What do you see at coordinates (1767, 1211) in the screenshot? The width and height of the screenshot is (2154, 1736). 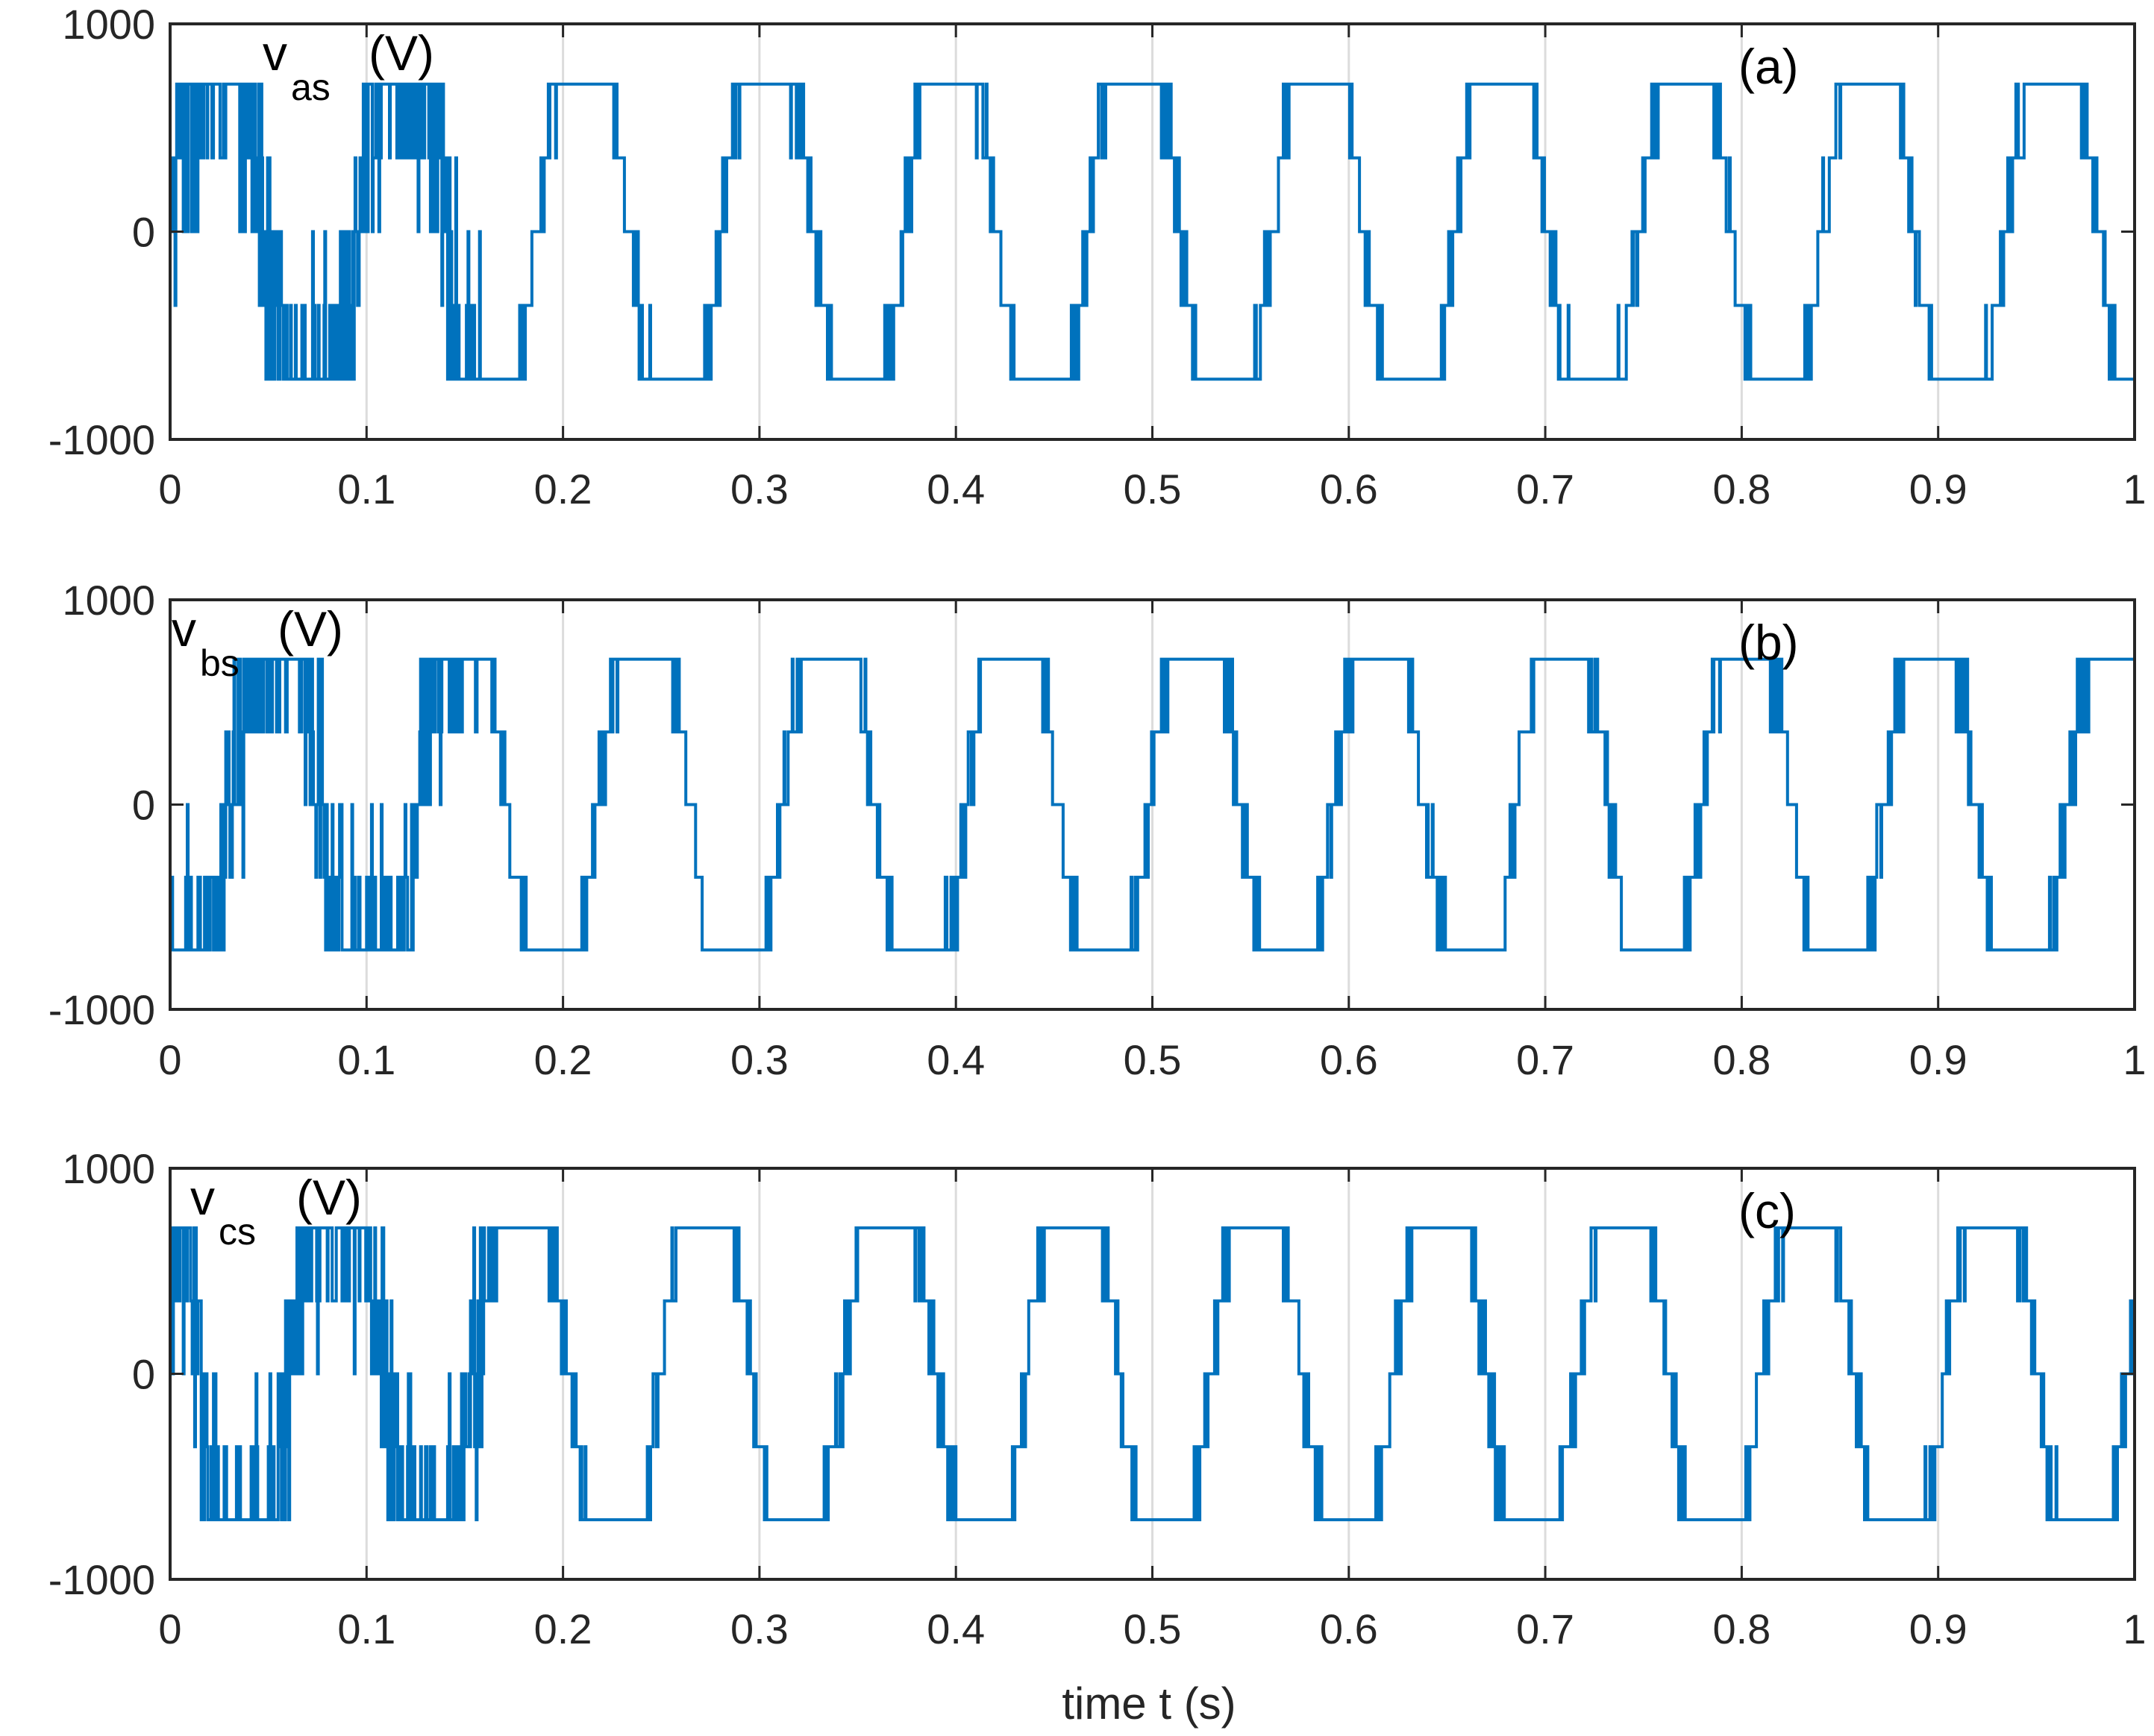 I see `panel-label: (c)` at bounding box center [1767, 1211].